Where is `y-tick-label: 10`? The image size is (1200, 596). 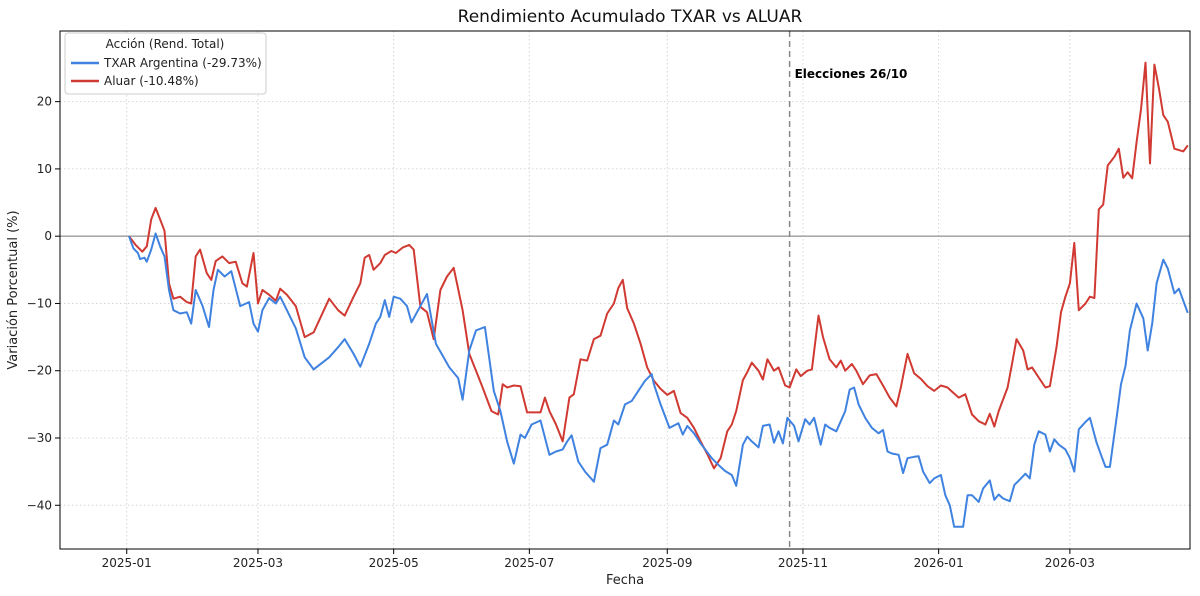 y-tick-label: 10 is located at coordinates (44, 169).